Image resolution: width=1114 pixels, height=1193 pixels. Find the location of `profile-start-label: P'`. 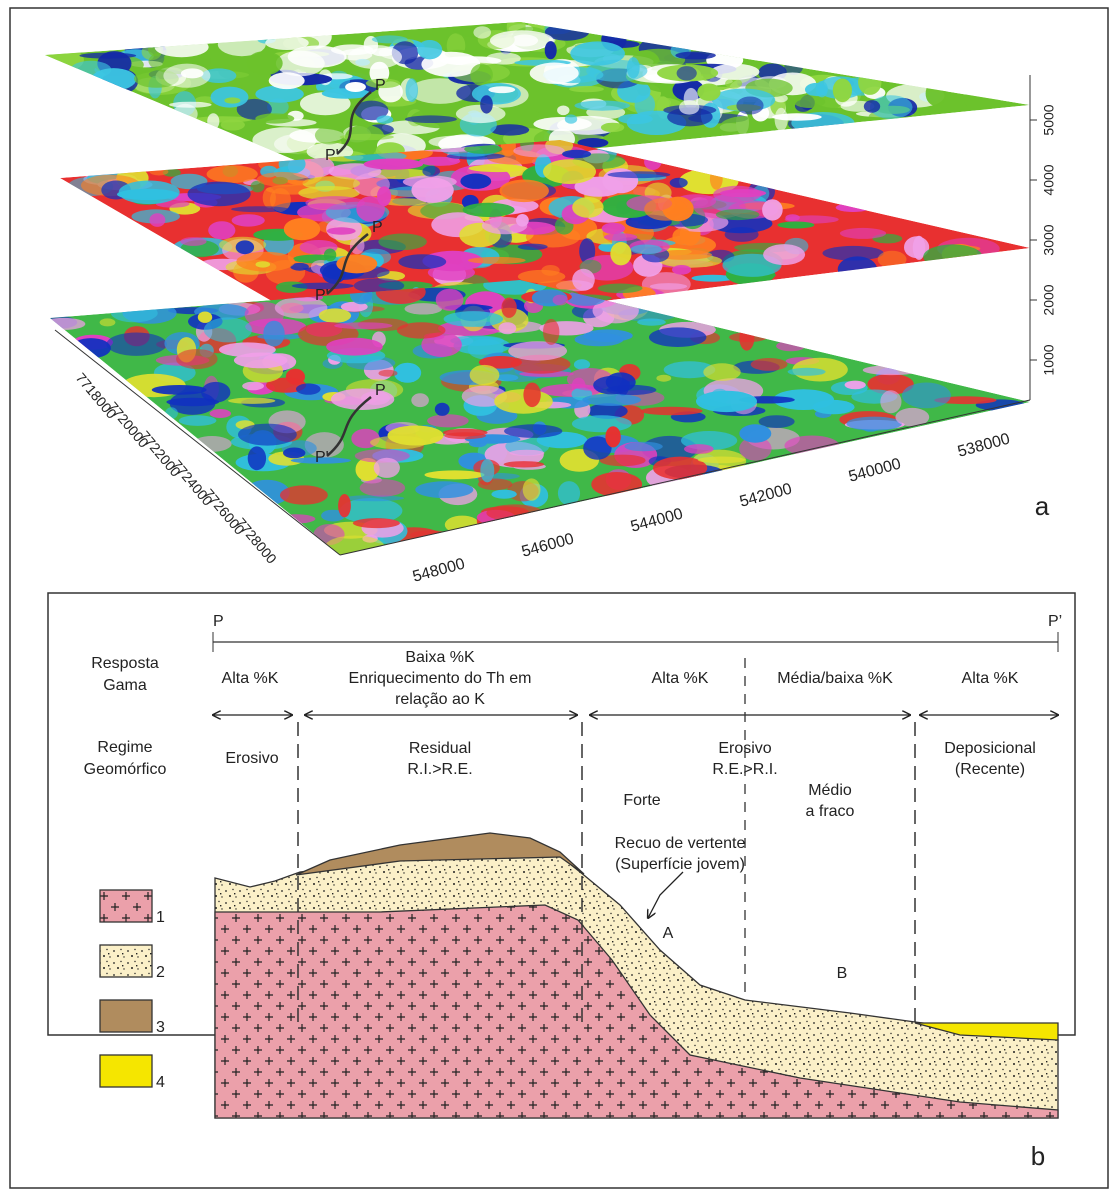

profile-start-label: P' is located at coordinates (322, 295).